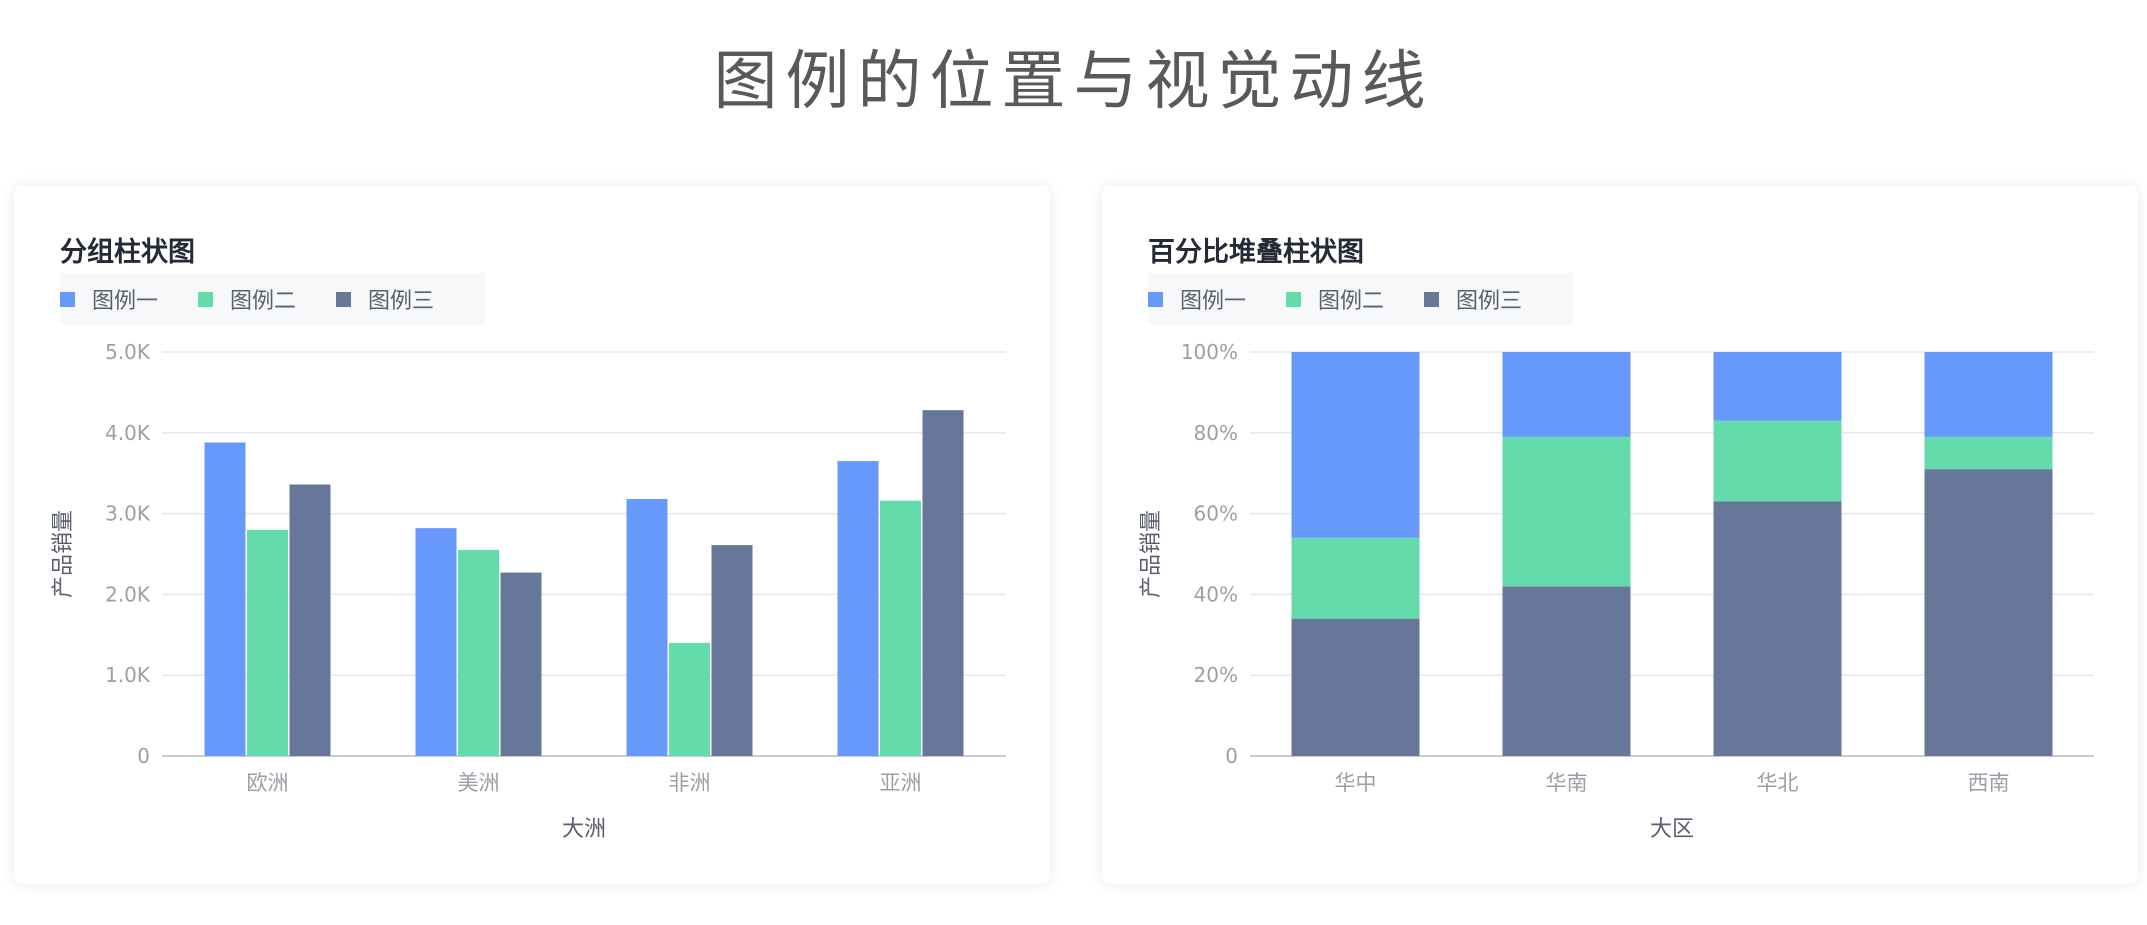  I want to click on x-tick-label: 华南, so click(1567, 783).